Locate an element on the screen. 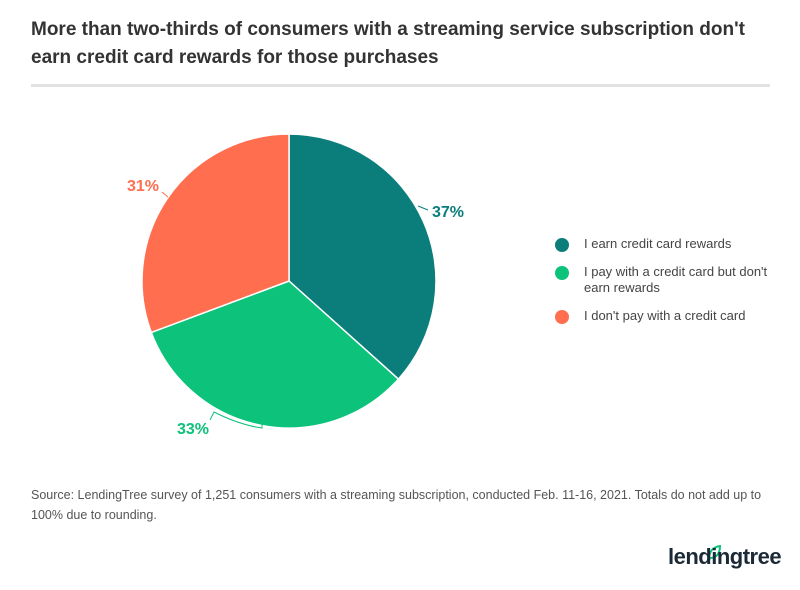  legend-label: I earn credit card rewards is located at coordinates (658, 243).